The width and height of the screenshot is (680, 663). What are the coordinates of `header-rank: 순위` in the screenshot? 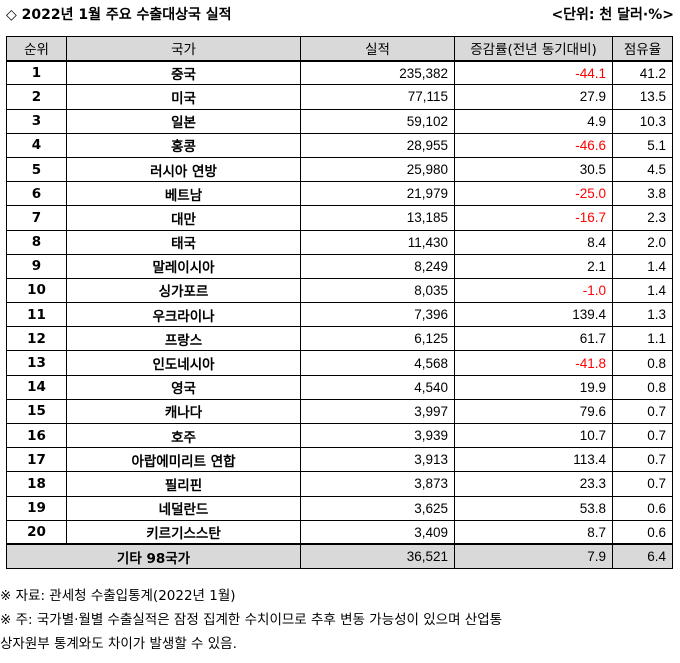 It's located at (36, 48).